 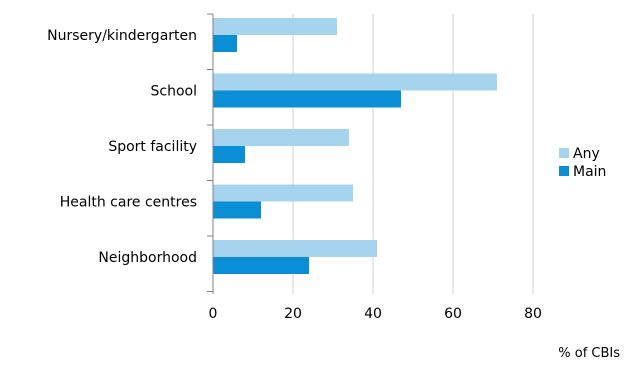 I want to click on x-tick-label-0: 0, so click(x=213, y=314).